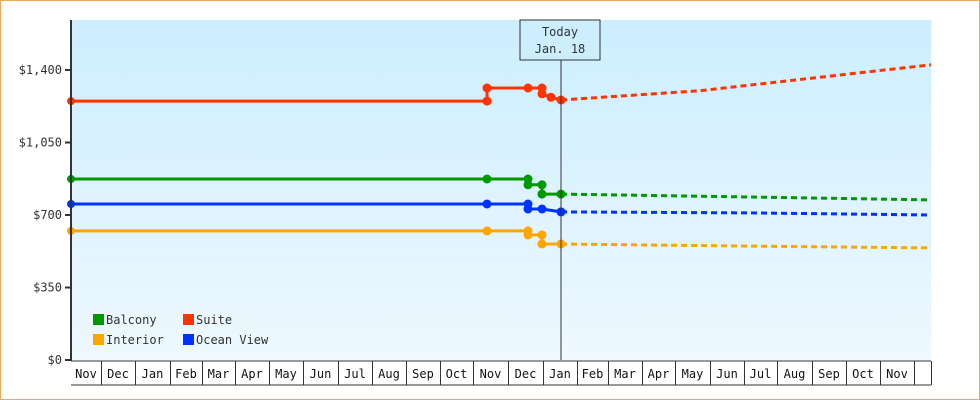  What do you see at coordinates (499, 208) in the screenshot?
I see `series-ocean-view` at bounding box center [499, 208].